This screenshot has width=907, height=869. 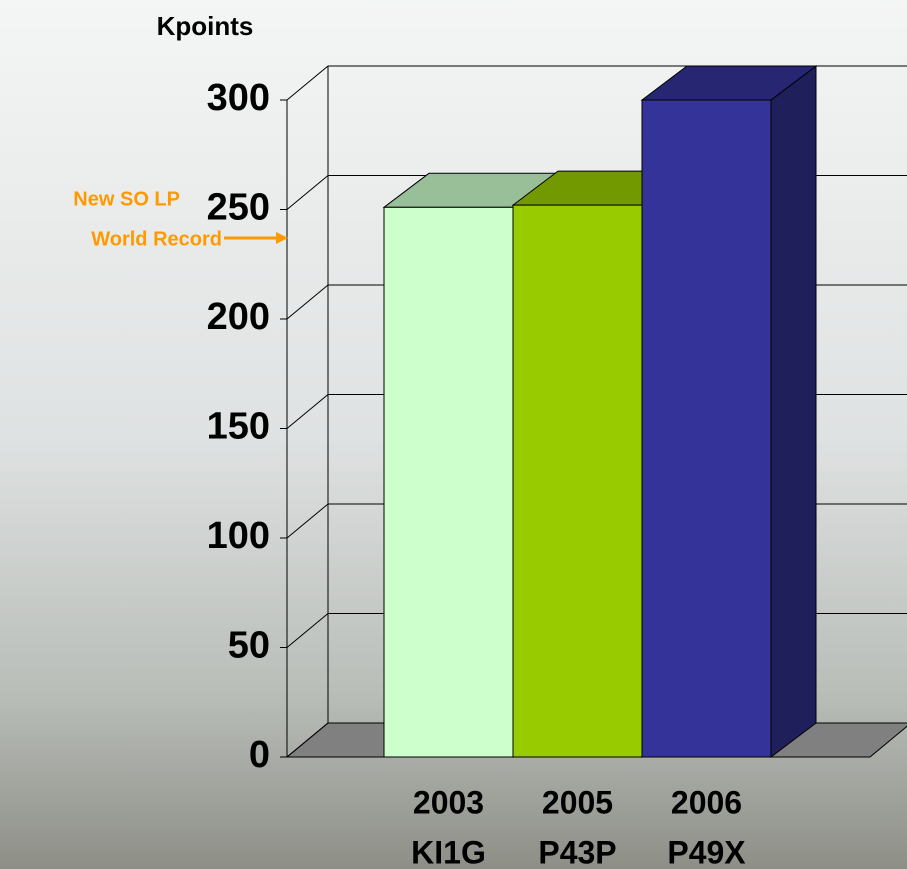 I want to click on y-tick-label: 150, so click(x=238, y=427).